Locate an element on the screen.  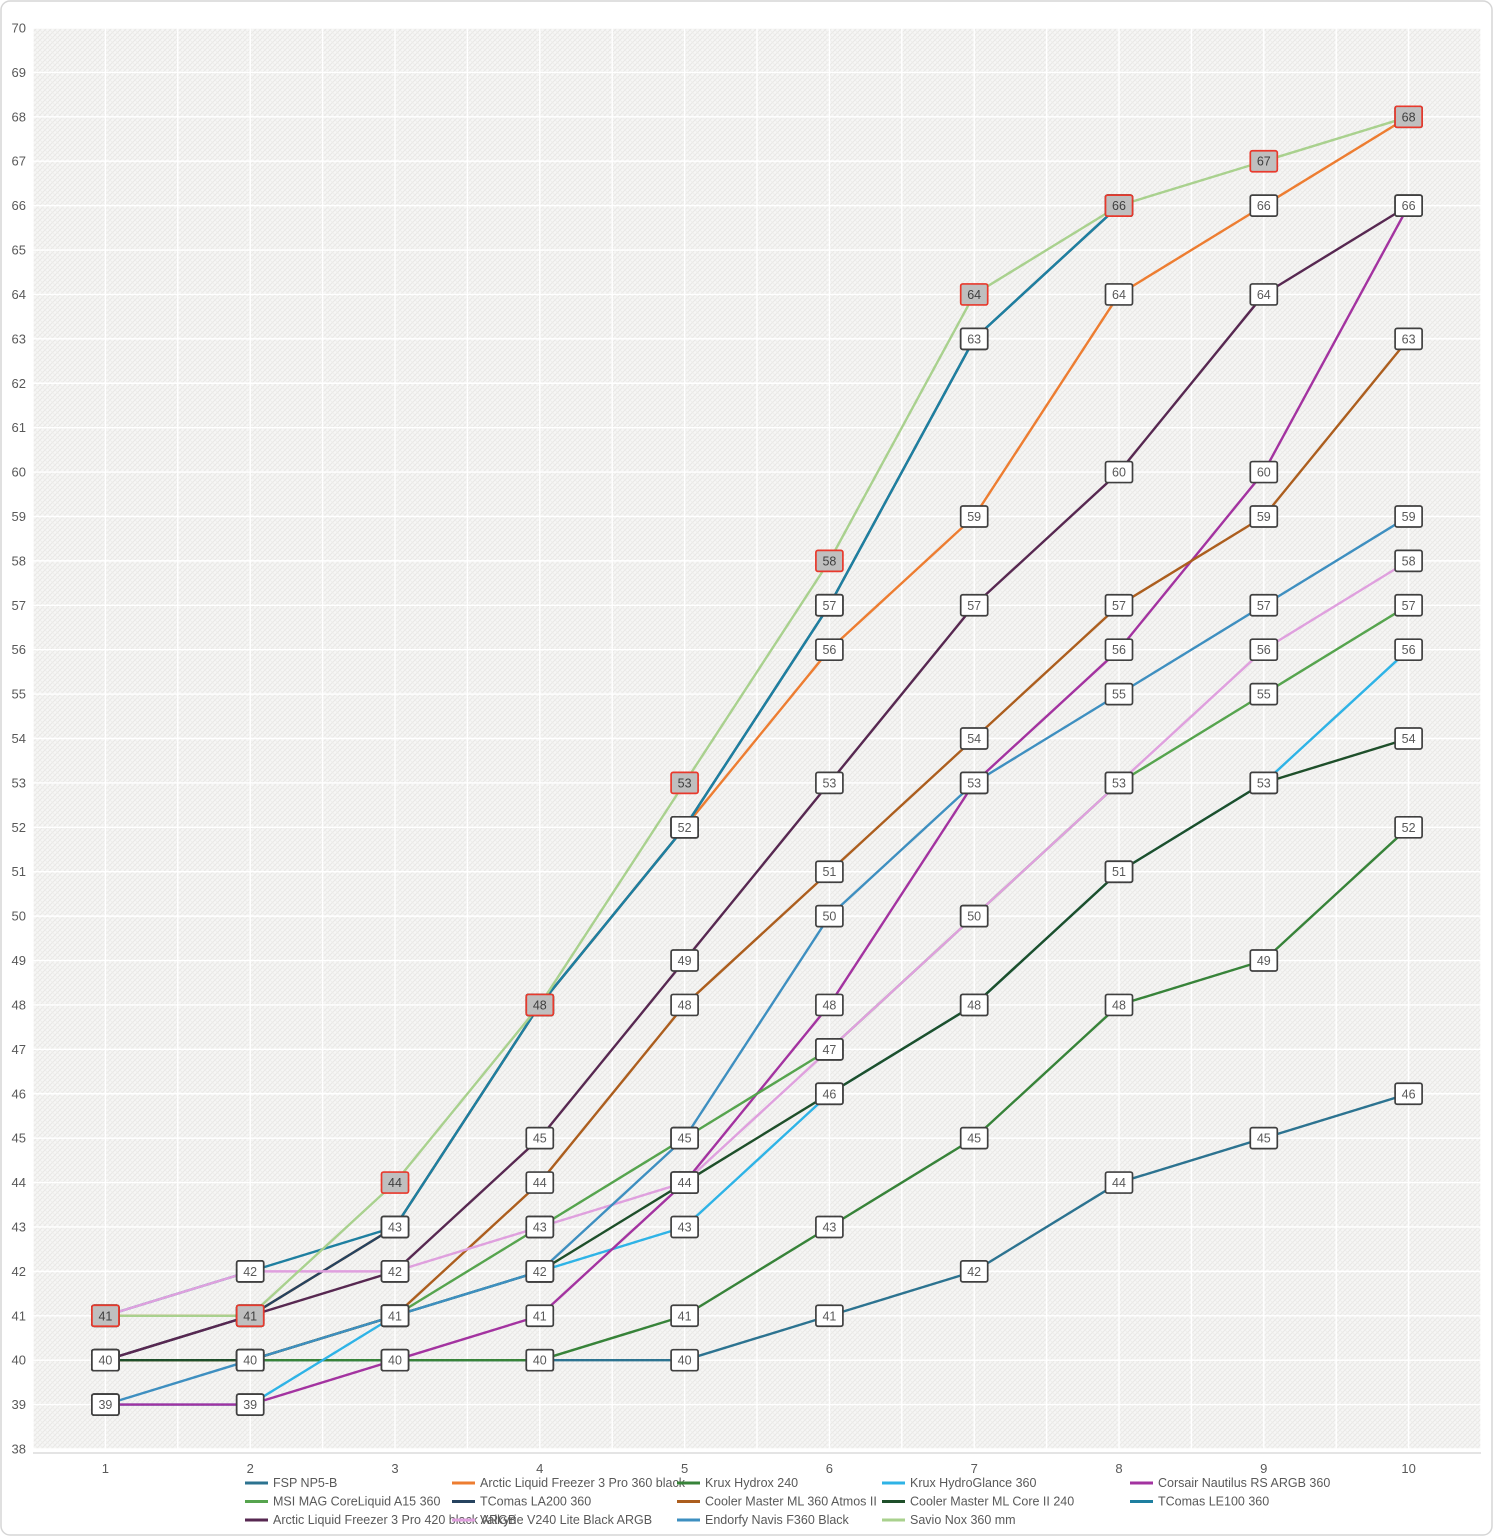
legend-item-tcomas-le100-360: TComas LE100 360 is located at coordinates (1199, 1502).